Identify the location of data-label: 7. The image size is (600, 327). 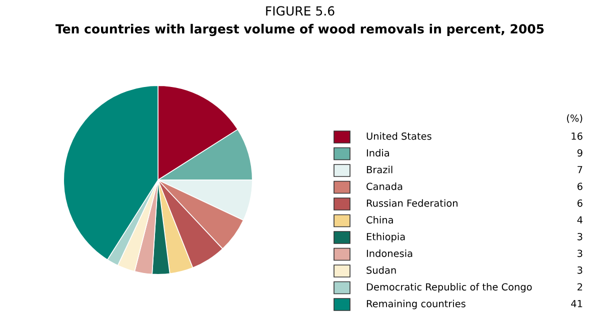
(580, 170).